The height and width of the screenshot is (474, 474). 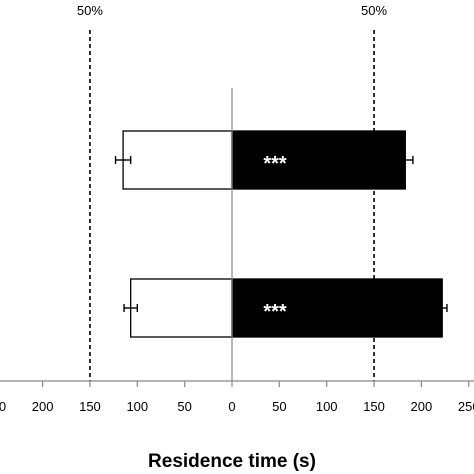 I want to click on significance-label-1: ***, so click(x=275, y=312).